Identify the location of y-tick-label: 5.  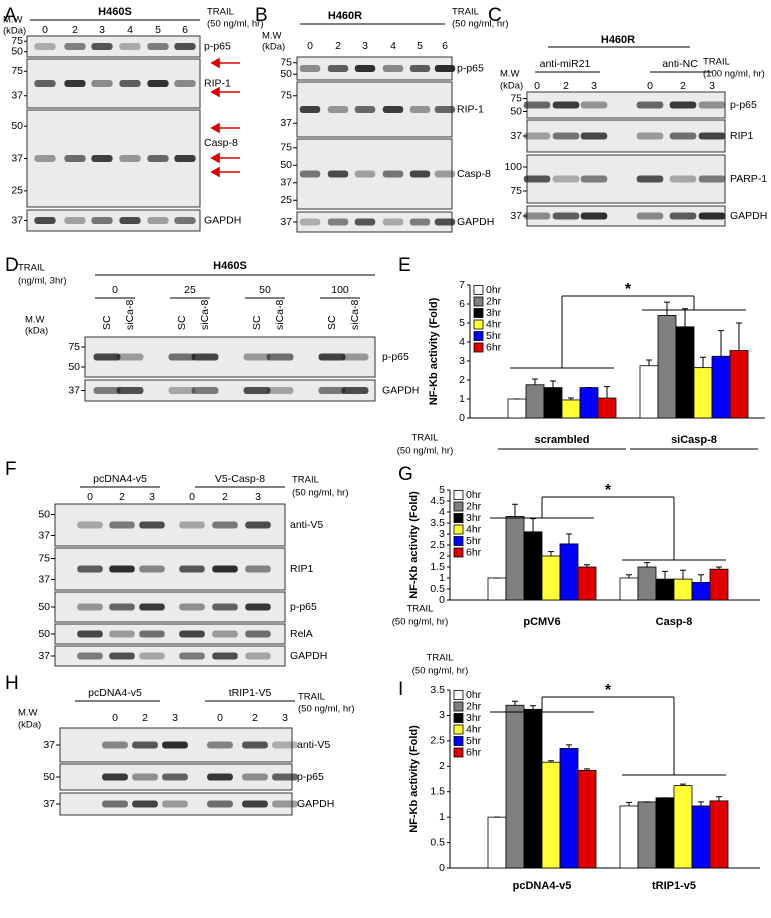
(462, 323).